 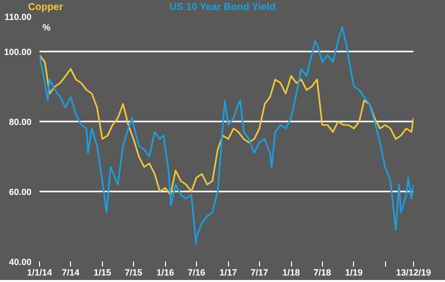 What do you see at coordinates (291, 273) in the screenshot?
I see `x-tick-label: 1/18` at bounding box center [291, 273].